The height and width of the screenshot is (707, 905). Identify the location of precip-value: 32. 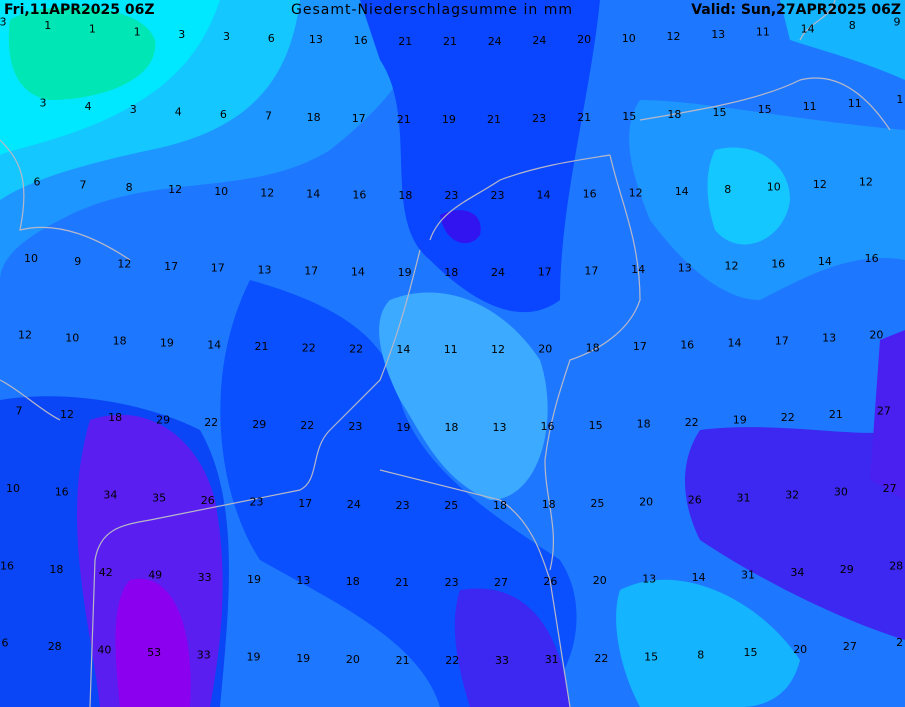
(792, 495).